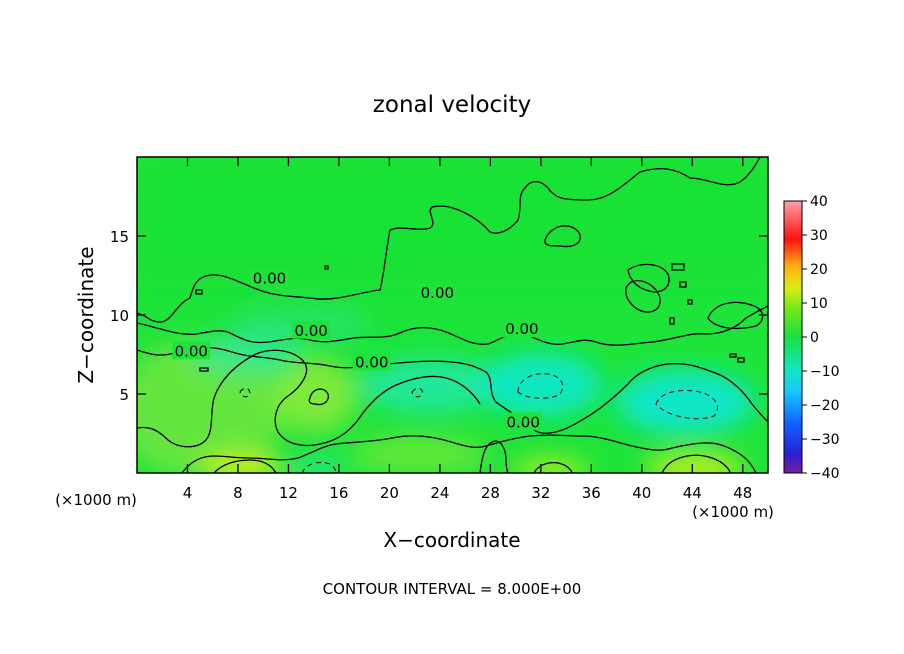  Describe the element at coordinates (452, 325) in the screenshot. I see `contour-zero-outline` at that location.